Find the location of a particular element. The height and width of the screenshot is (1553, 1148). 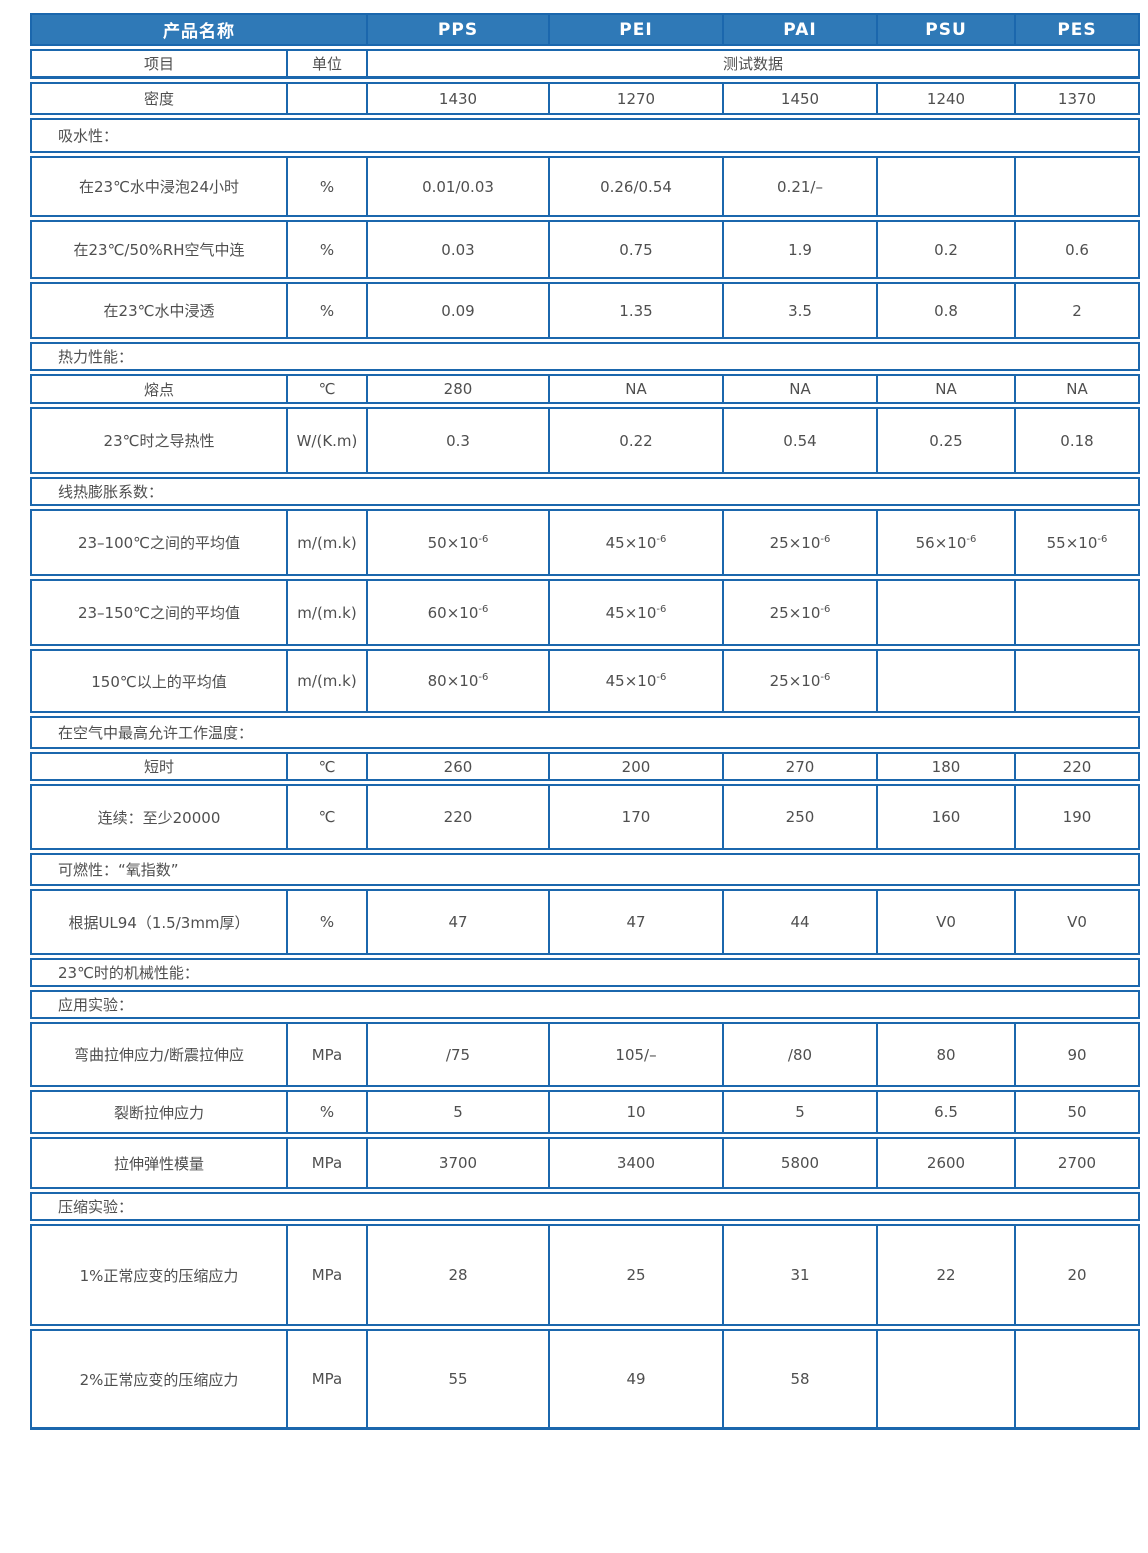

meta-header-row: 项目 单位 测试数据 is located at coordinates (585, 64).